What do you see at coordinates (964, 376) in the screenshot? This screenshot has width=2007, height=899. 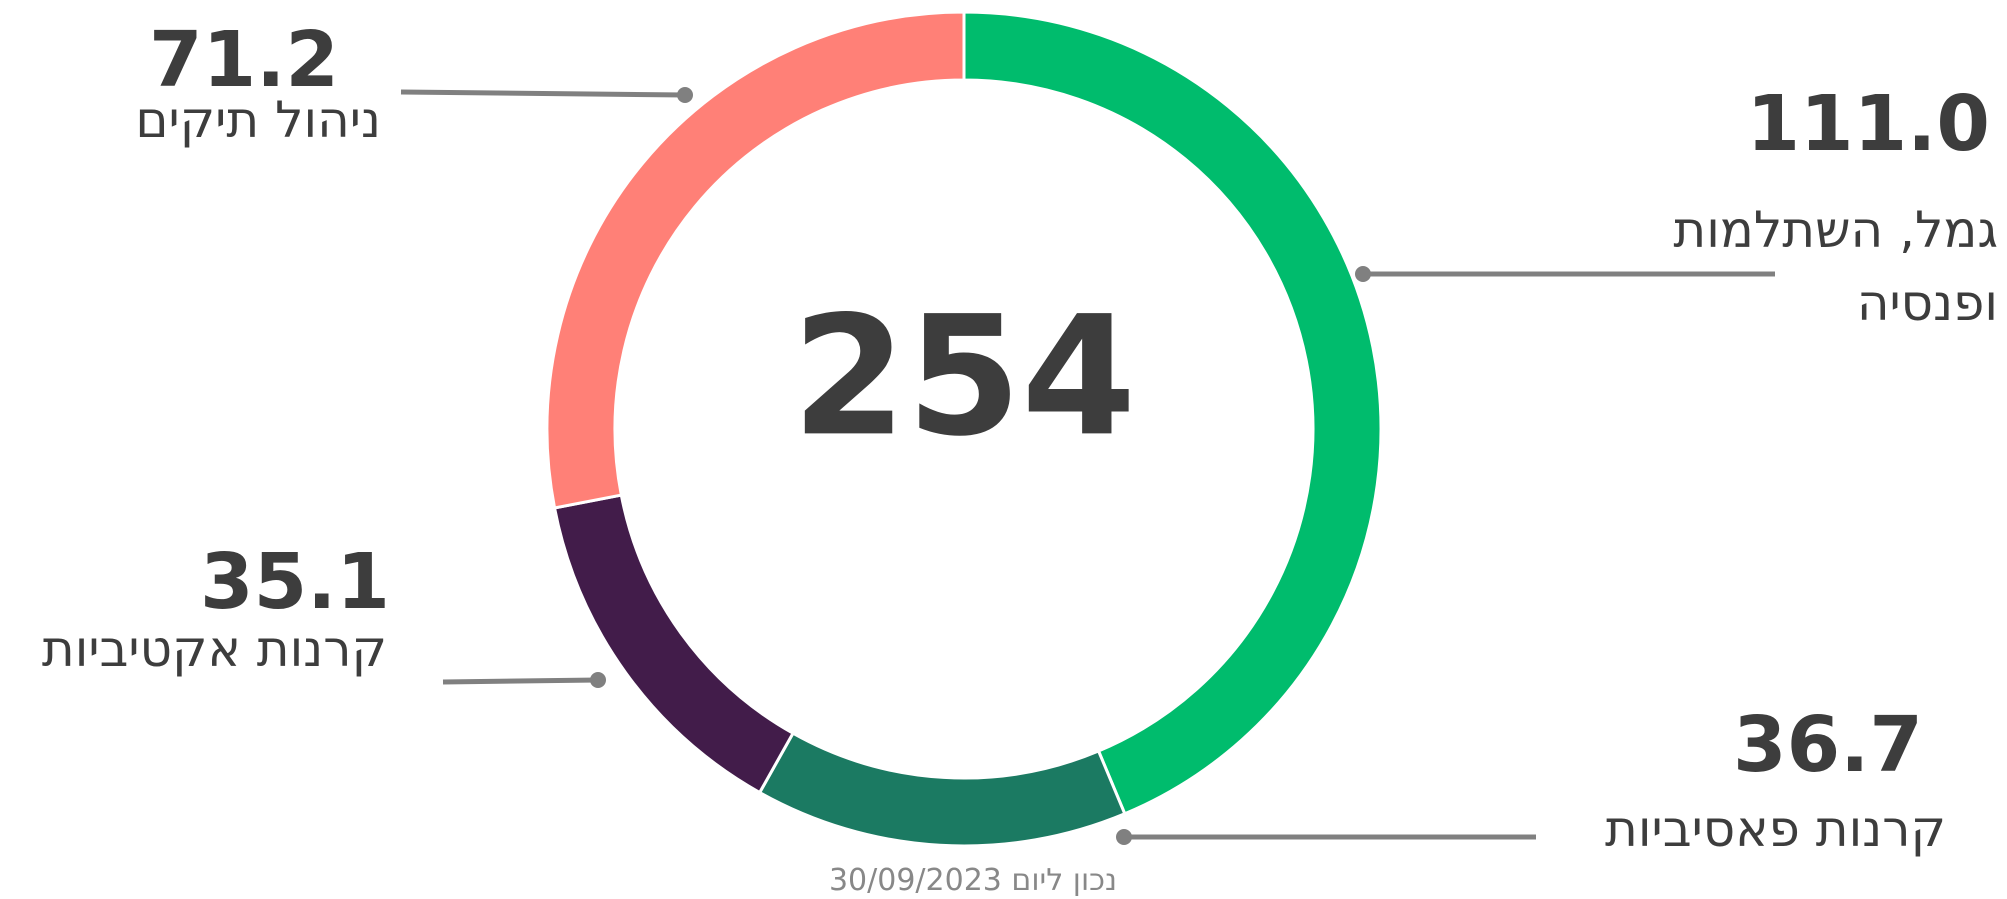 I see `center-total: 254` at bounding box center [964, 376].